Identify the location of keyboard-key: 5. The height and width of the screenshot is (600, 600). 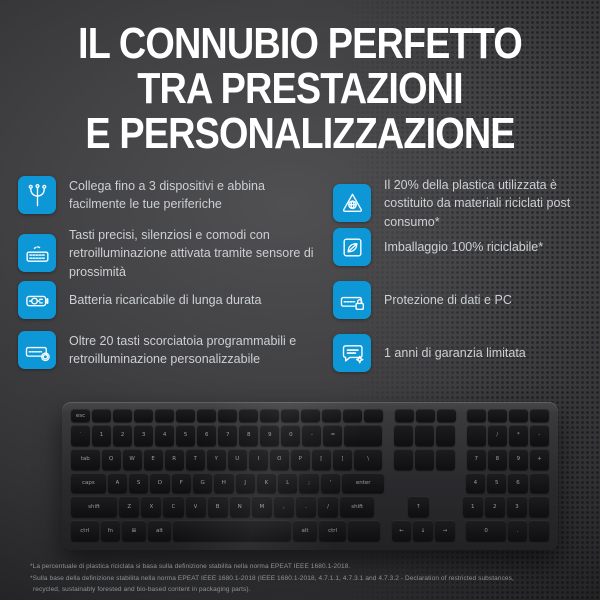
(497, 483).